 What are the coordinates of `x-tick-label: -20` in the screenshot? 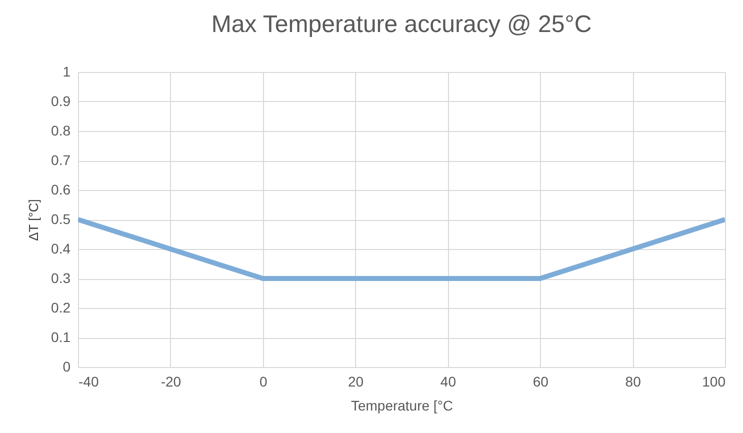 It's located at (171, 382).